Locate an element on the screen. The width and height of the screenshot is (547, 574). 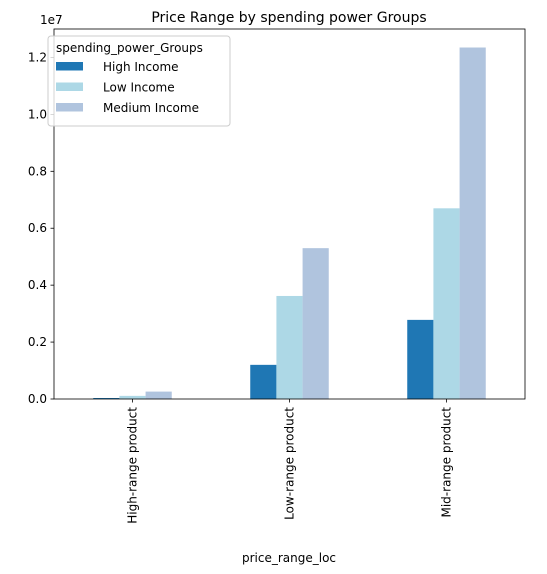
y-tick-label: 0.0 is located at coordinates (37, 399).